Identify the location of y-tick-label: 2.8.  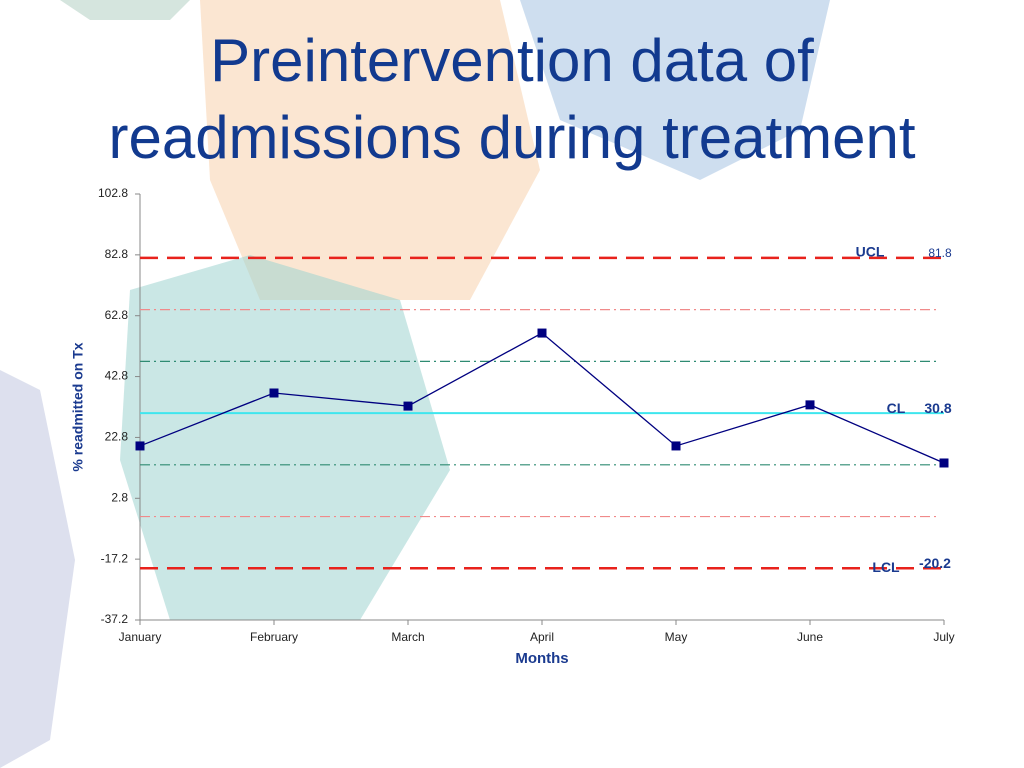
(119, 497).